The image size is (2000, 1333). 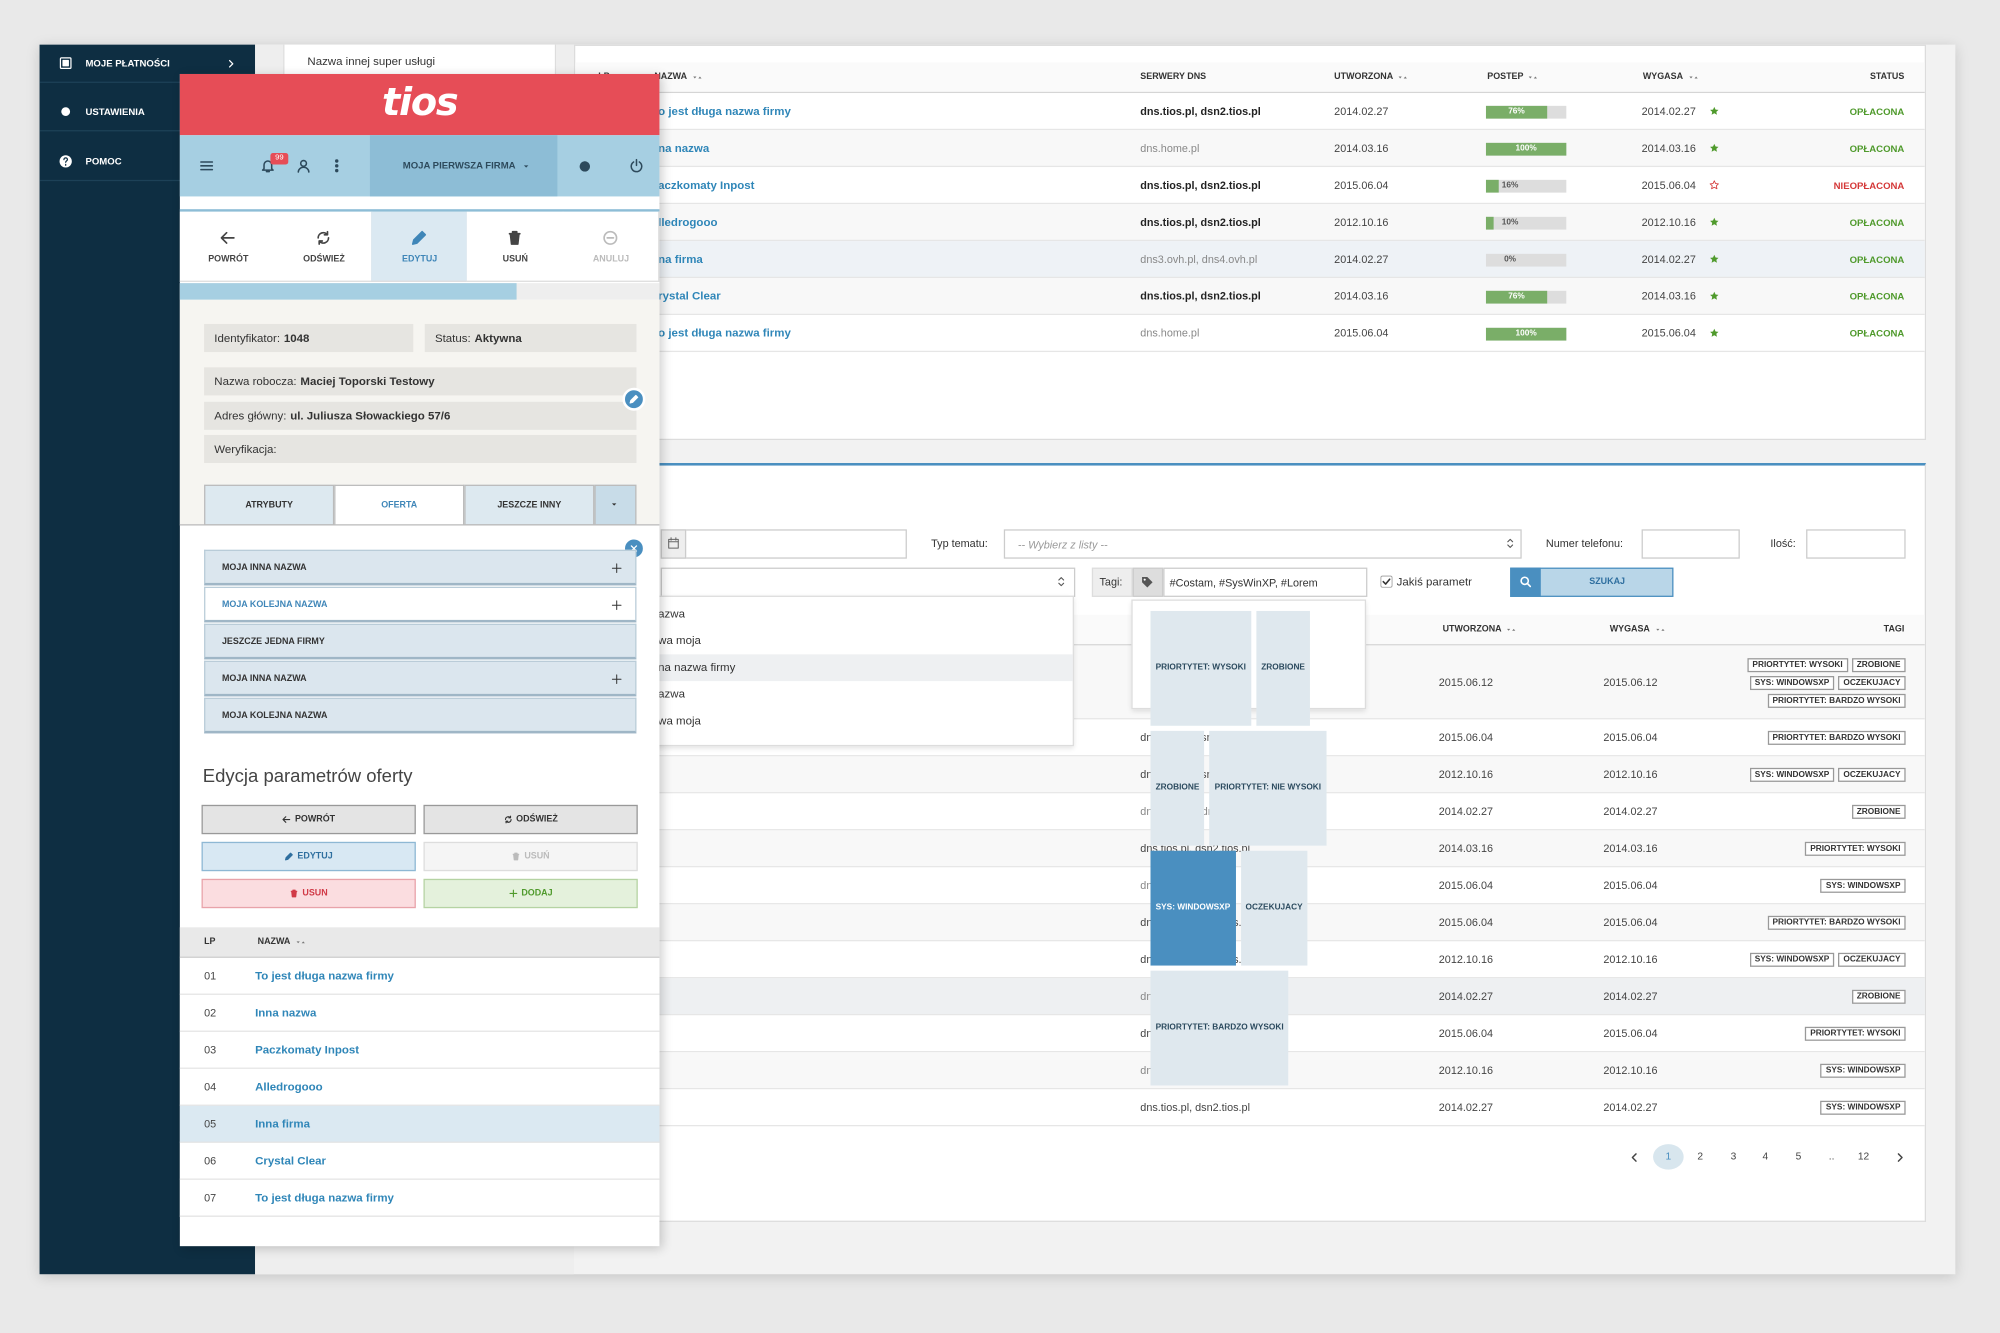 What do you see at coordinates (864, 668) in the screenshot?
I see `dropdown-item: na nazwa firmy` at bounding box center [864, 668].